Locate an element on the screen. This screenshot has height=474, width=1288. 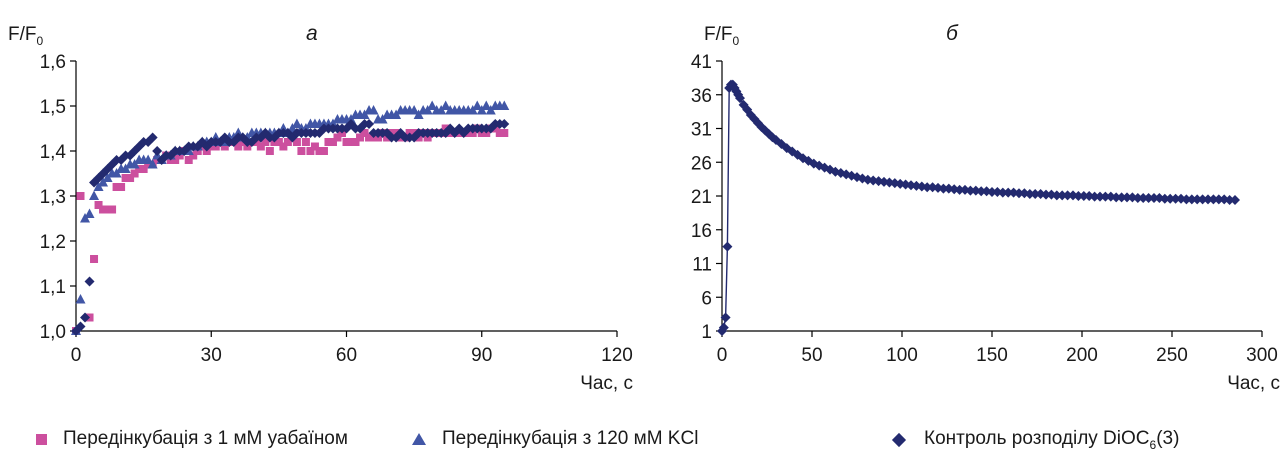
legend-label-dioc-main: Контроль розподілу DiOC is located at coordinates (1037, 438).